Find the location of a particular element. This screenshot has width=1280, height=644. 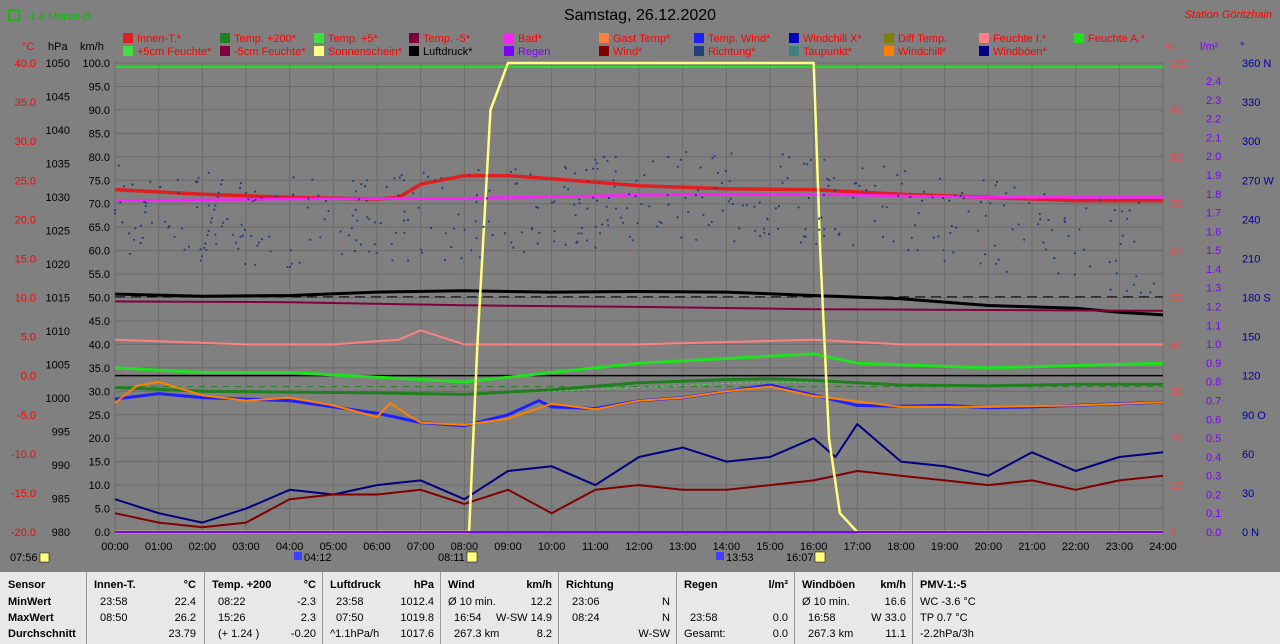

series-line-feuchte-i- is located at coordinates (638, 337).